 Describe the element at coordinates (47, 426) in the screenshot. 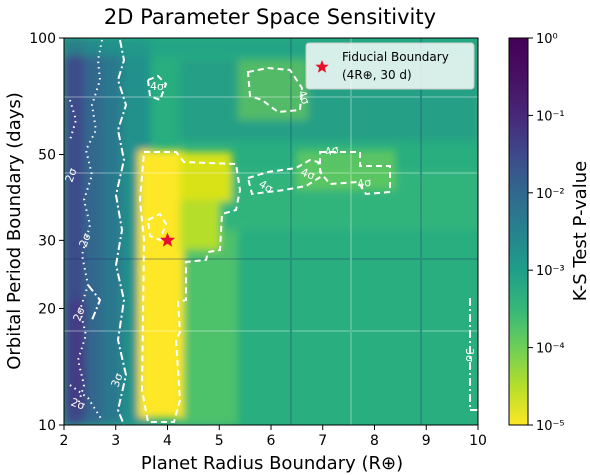

I see `y-tick-label: 10` at that location.